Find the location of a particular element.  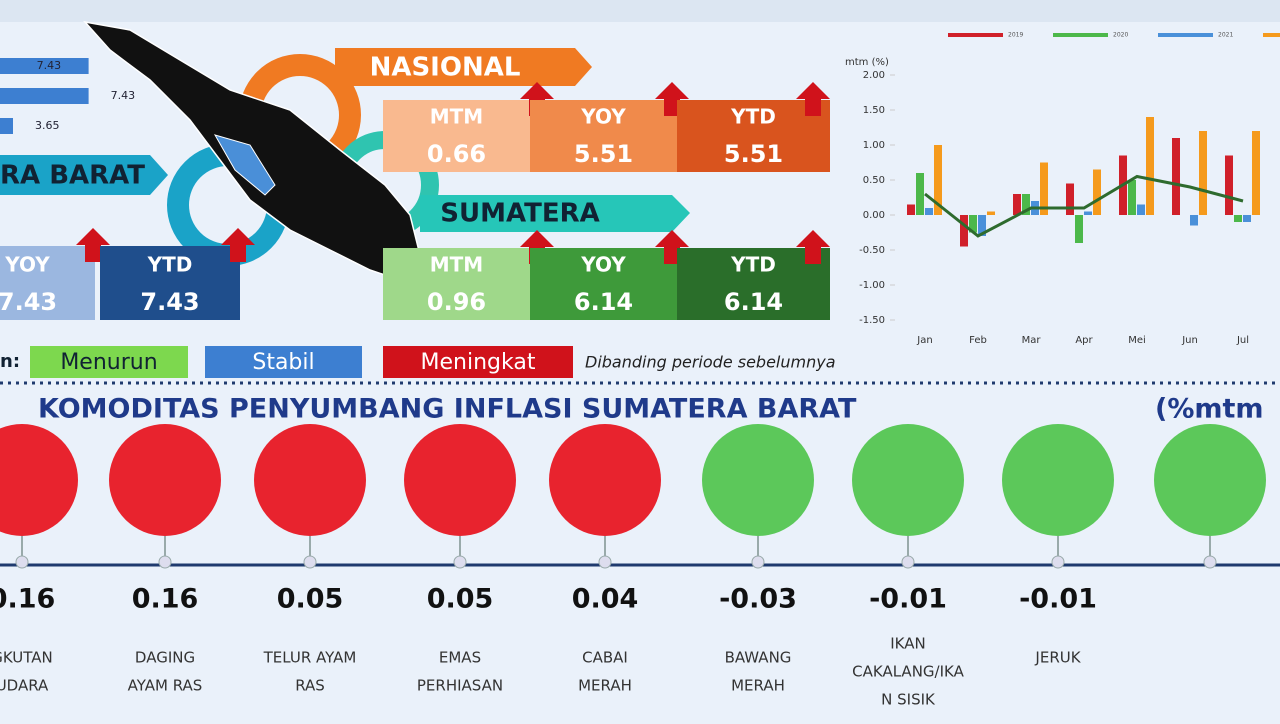

commodity-label: CABAI is located at coordinates (605, 658).